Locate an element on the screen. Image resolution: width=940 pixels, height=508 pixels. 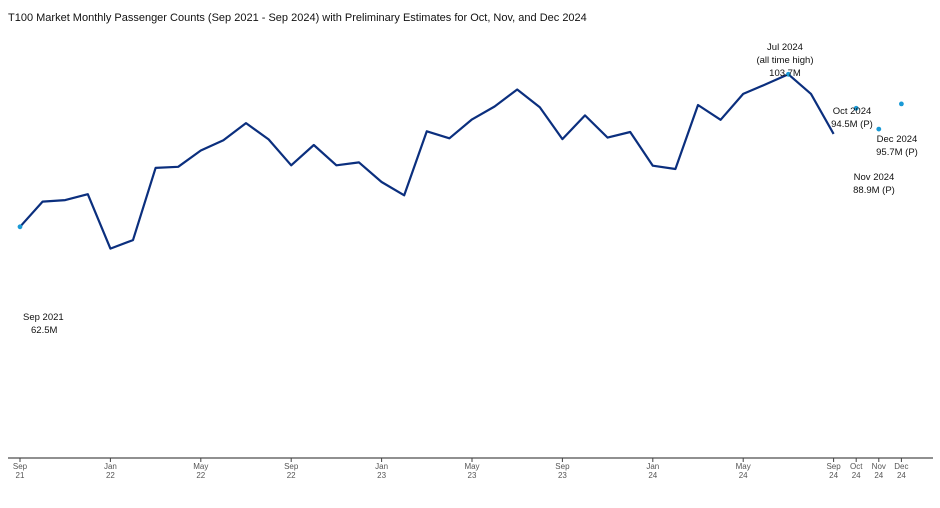
annotation-dec-2024-label: Dec 2024 is located at coordinates (897, 139).